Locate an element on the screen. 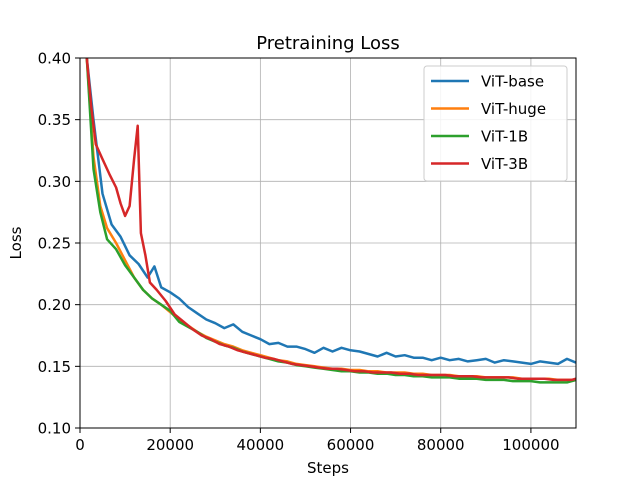  y-tick-label: 0.40 is located at coordinates (54, 59).